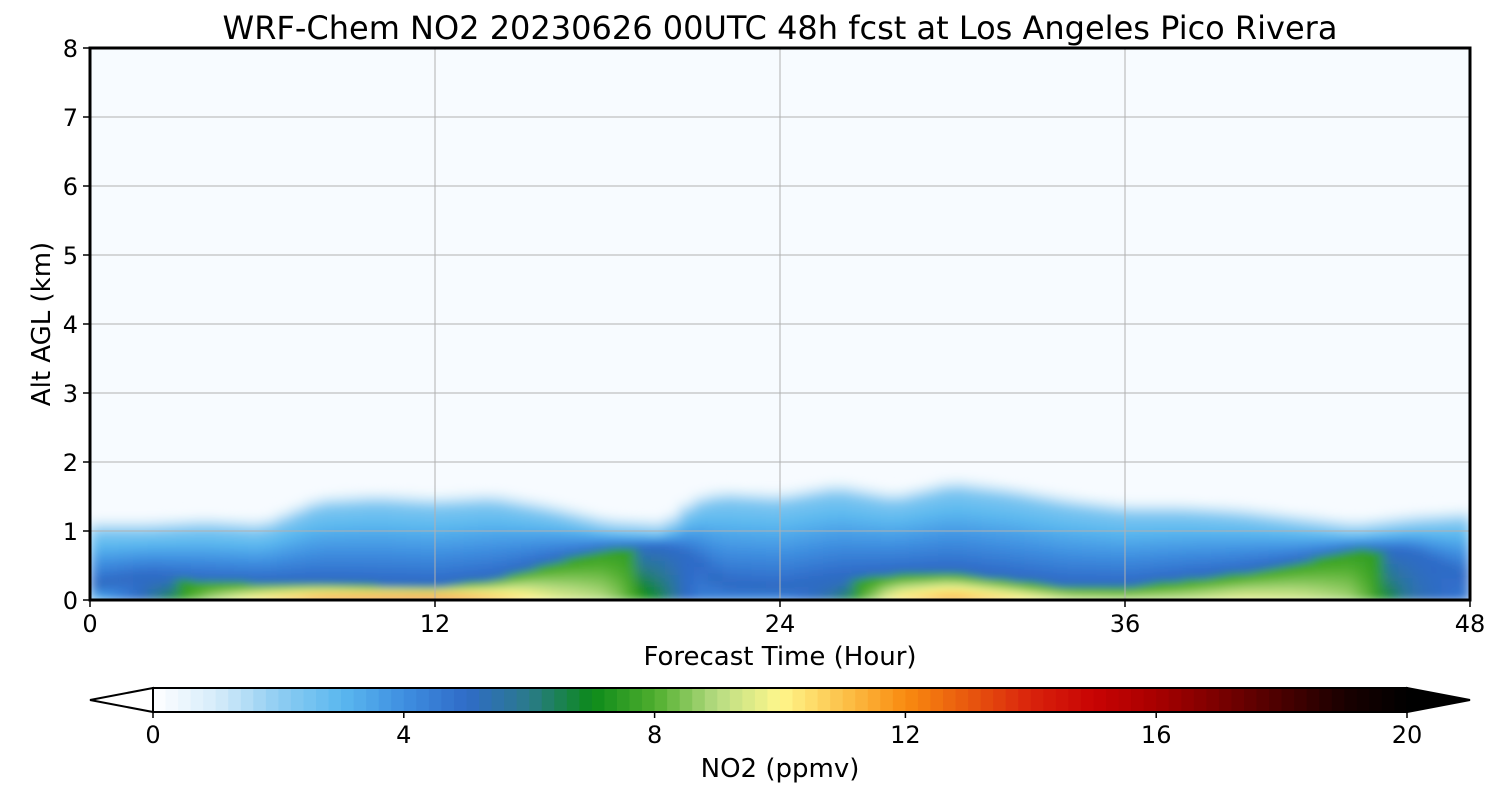 The height and width of the screenshot is (800, 1500). I want to click on colorbar: 0 4 8 12 16 20, so click(780, 717).